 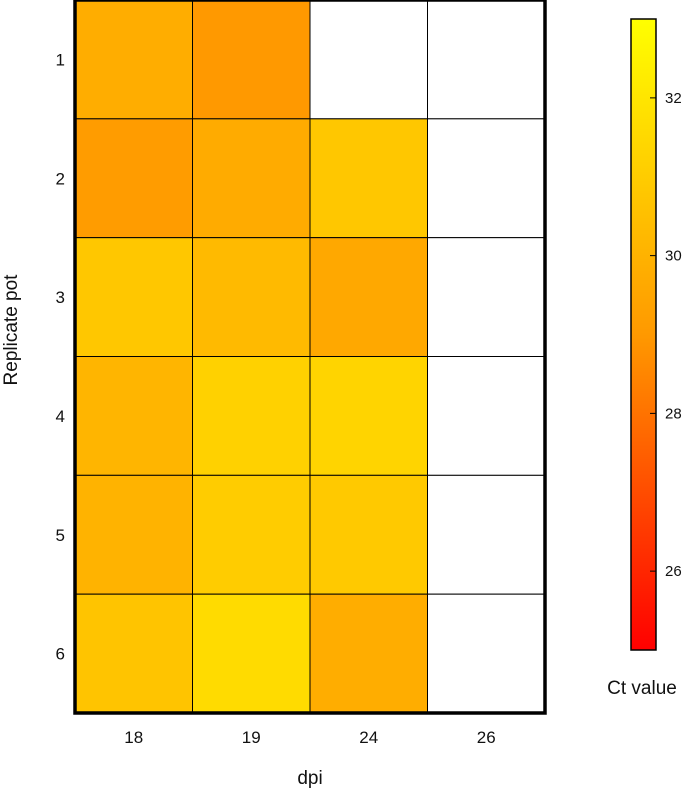 What do you see at coordinates (673, 256) in the screenshot?
I see `colorbar-tick-label: 30` at bounding box center [673, 256].